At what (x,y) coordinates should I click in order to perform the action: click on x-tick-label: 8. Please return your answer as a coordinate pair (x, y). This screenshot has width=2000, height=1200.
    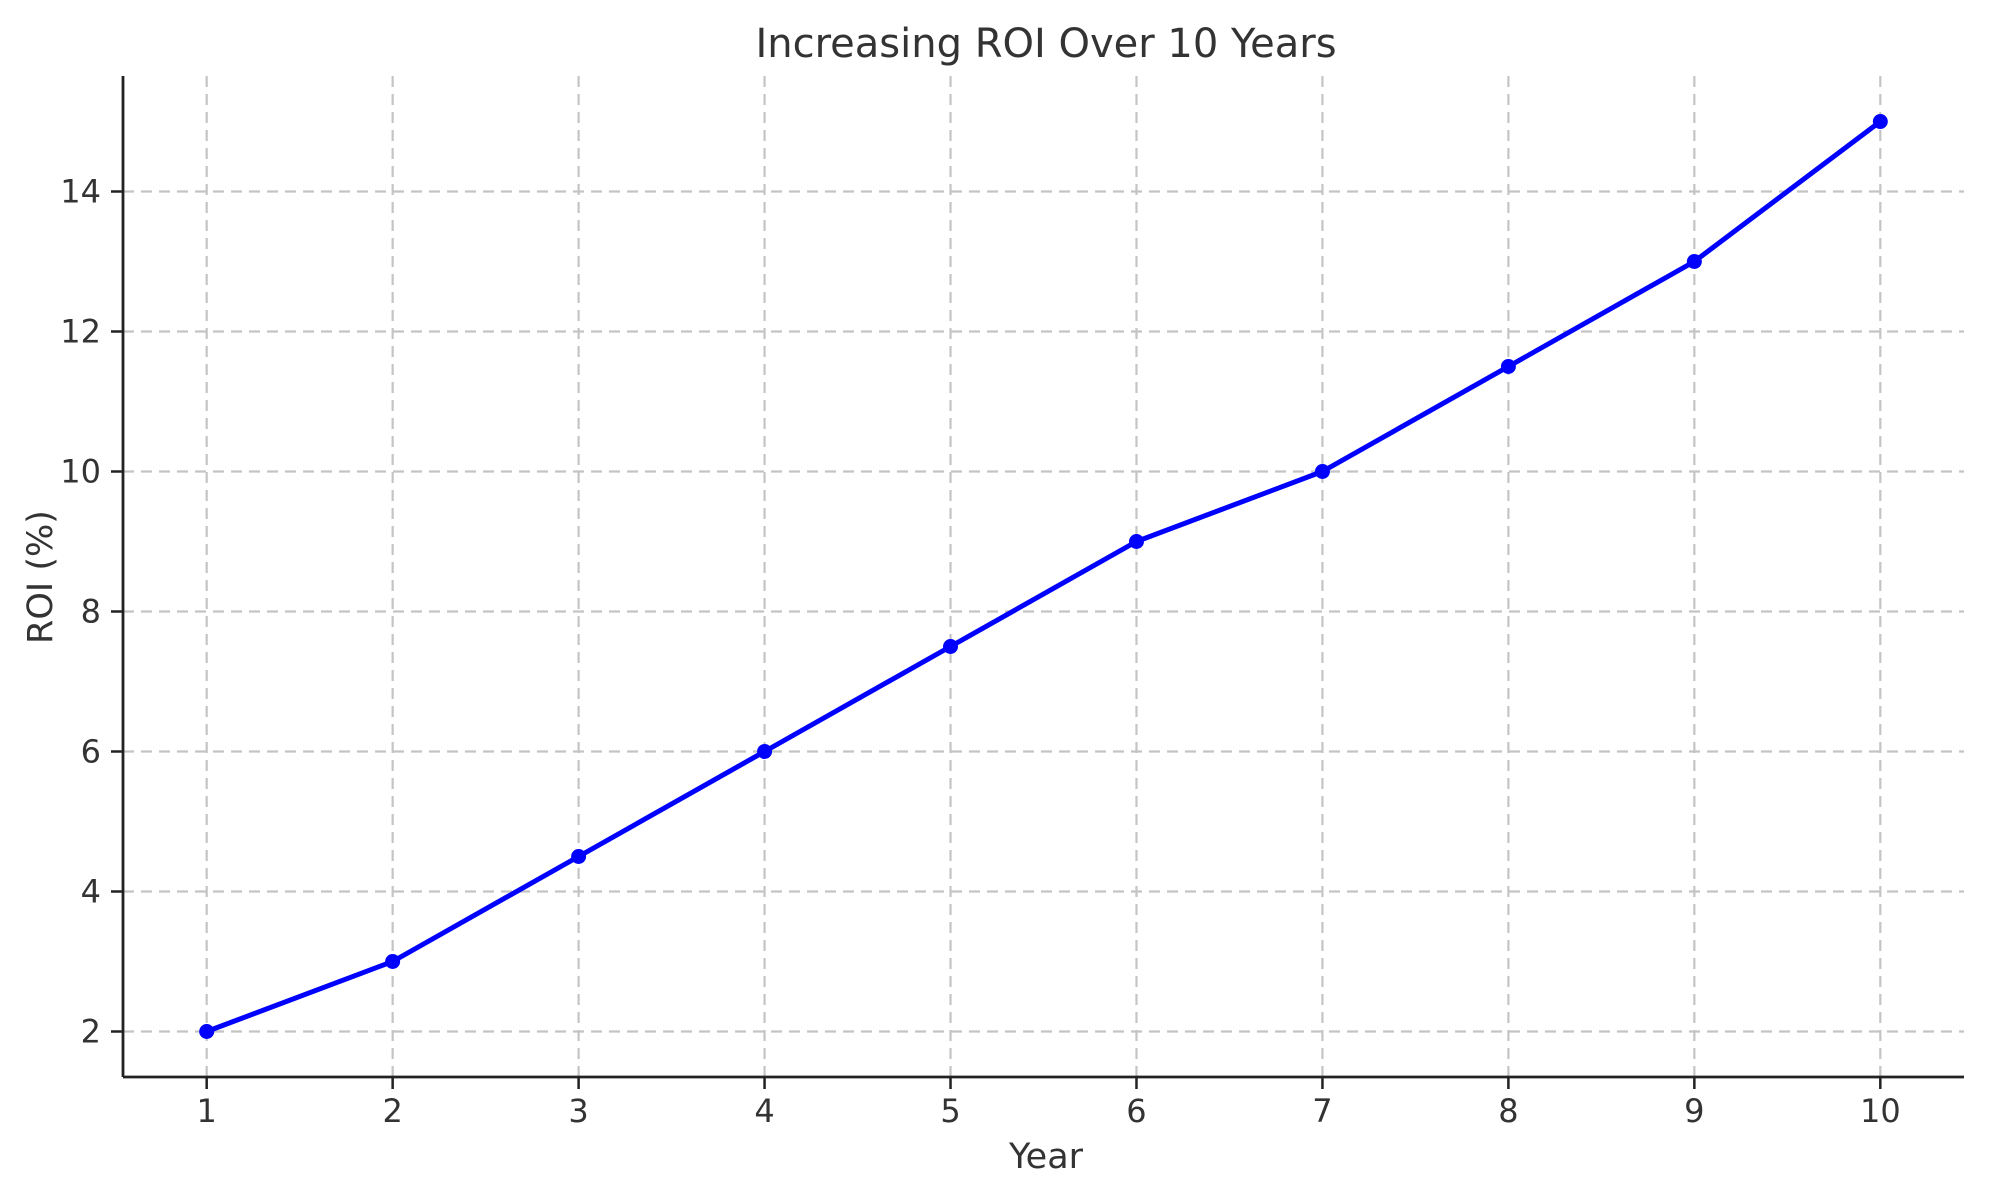
    Looking at the image, I should click on (1508, 1111).